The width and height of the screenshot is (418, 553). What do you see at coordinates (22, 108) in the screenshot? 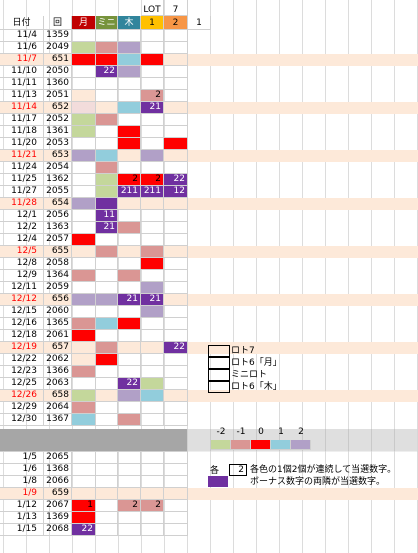
I see `date-cell: 11/14` at bounding box center [22, 108].